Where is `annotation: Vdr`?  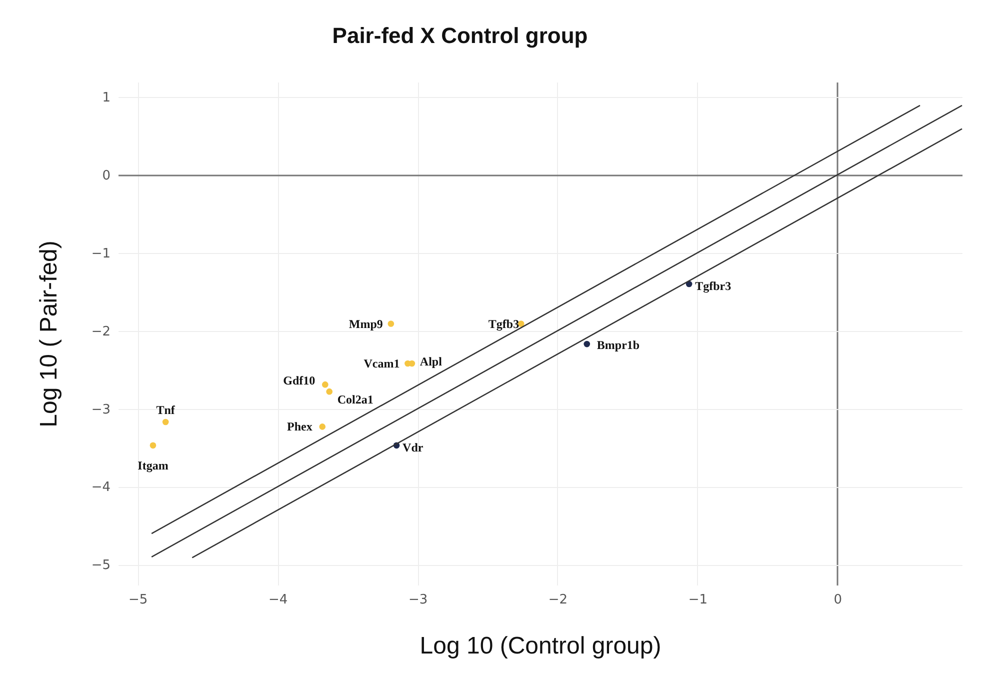
annotation: Vdr is located at coordinates (413, 447).